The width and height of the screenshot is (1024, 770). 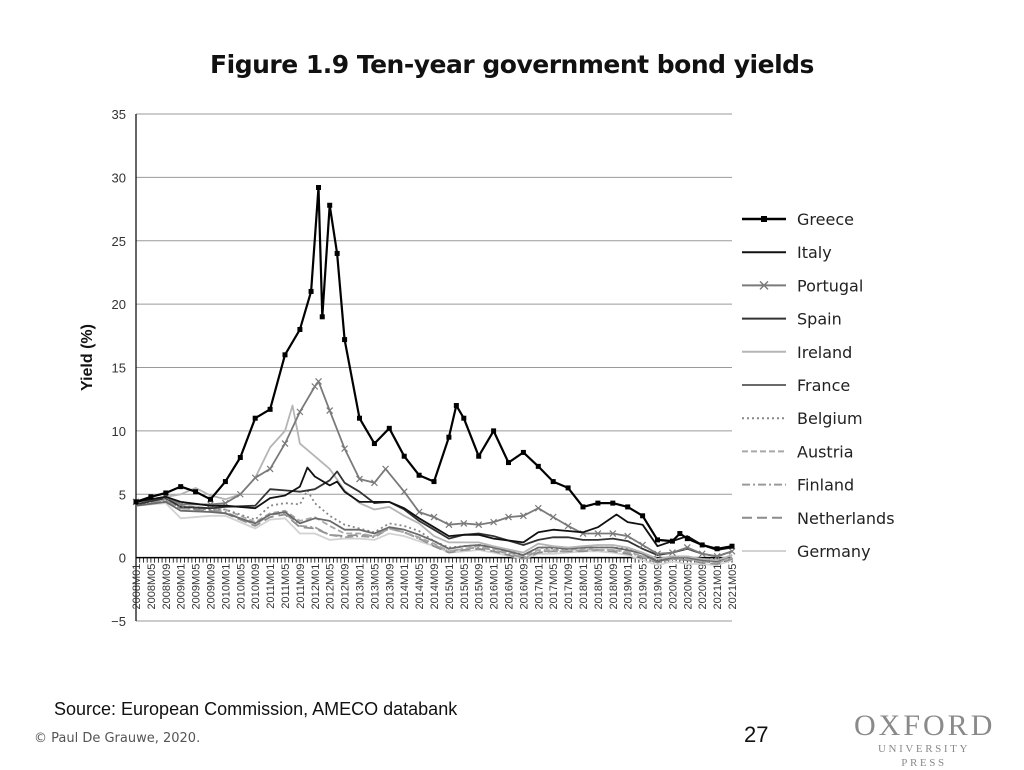 What do you see at coordinates (119, 177) in the screenshot?
I see `y-tick-label: 30` at bounding box center [119, 177].